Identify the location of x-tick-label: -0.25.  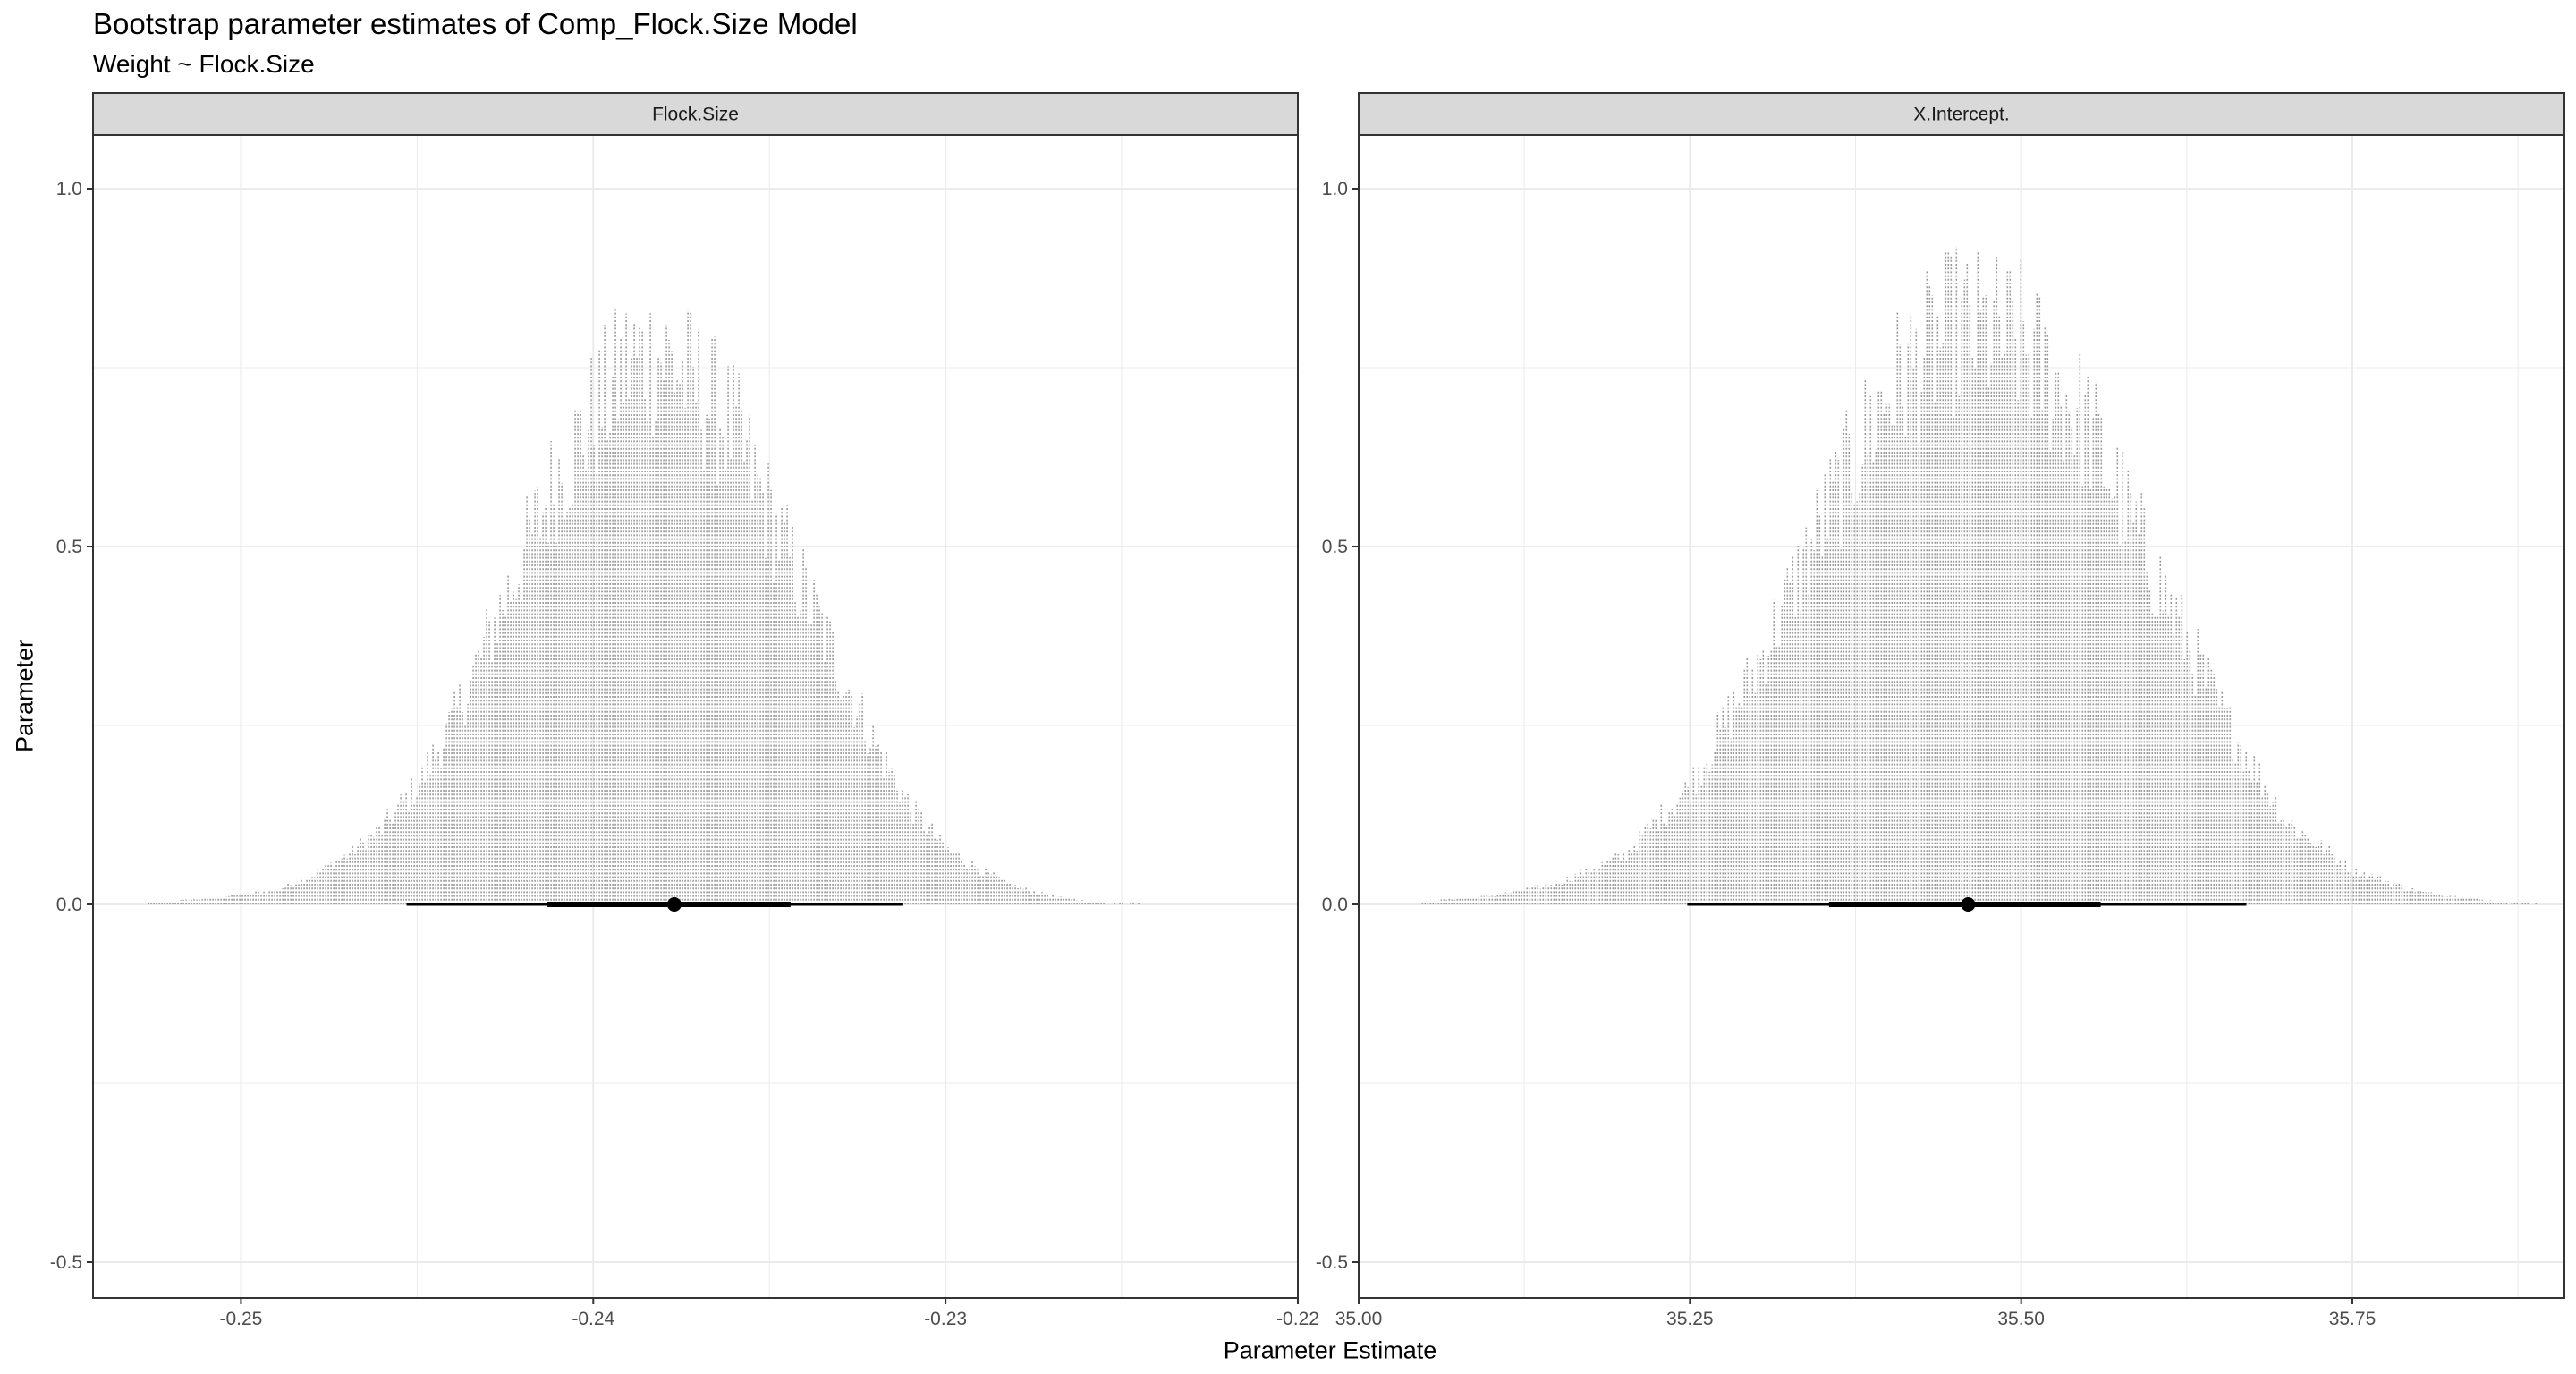
(240, 1319).